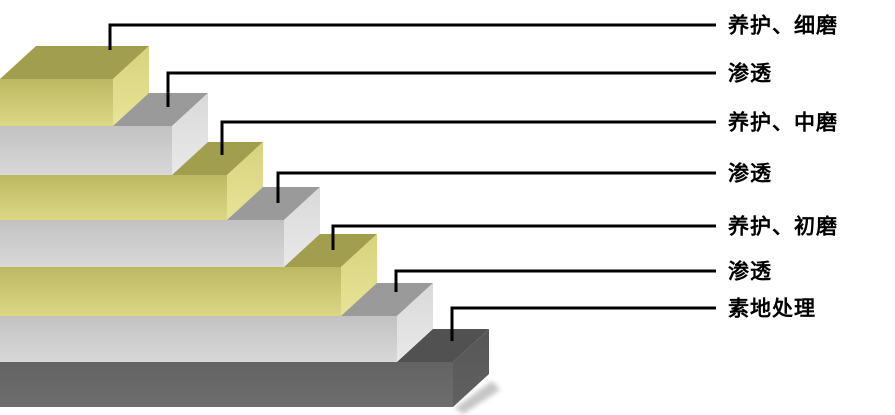 The image size is (895, 415). Describe the element at coordinates (415, 322) in the screenshot. I see `layer-6-side-face` at that location.